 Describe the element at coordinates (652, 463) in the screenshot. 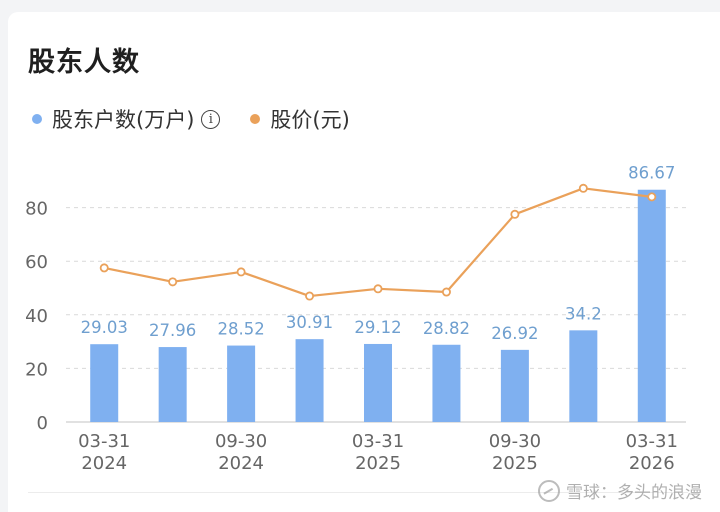

I see `x-tick-label-year: 2026` at that location.